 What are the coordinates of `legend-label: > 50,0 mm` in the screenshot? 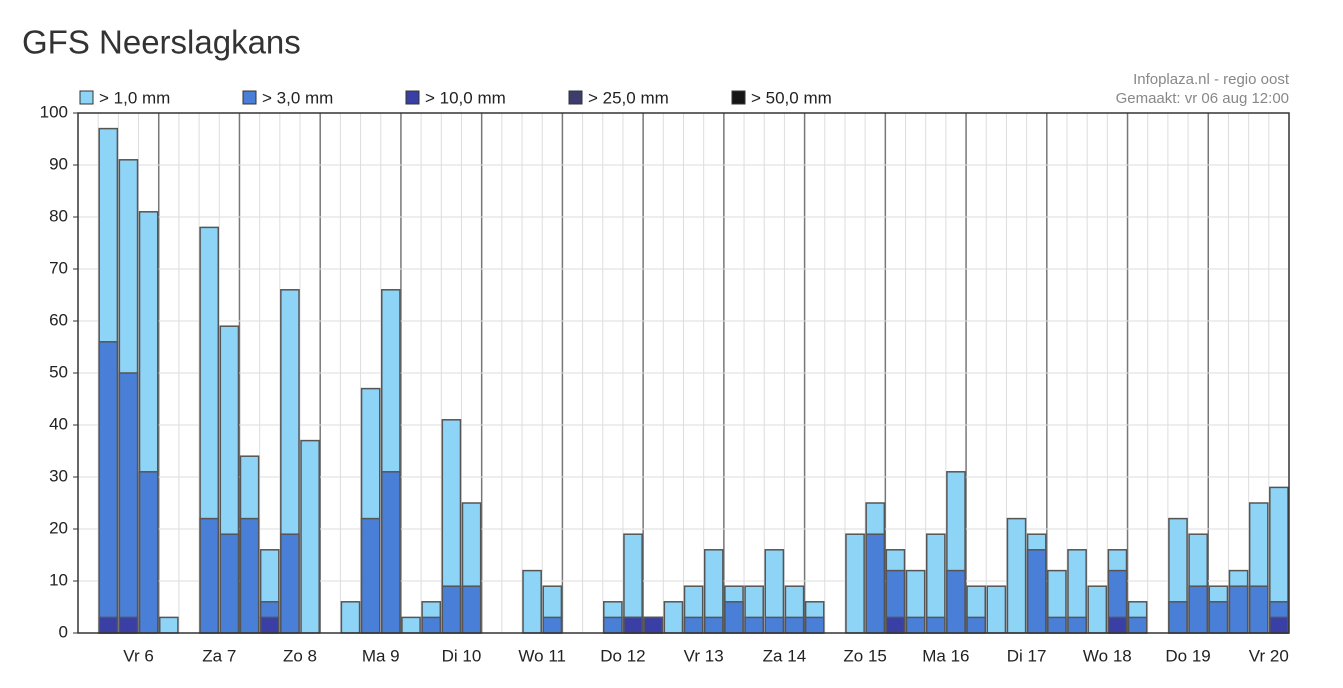 It's located at (791, 97).